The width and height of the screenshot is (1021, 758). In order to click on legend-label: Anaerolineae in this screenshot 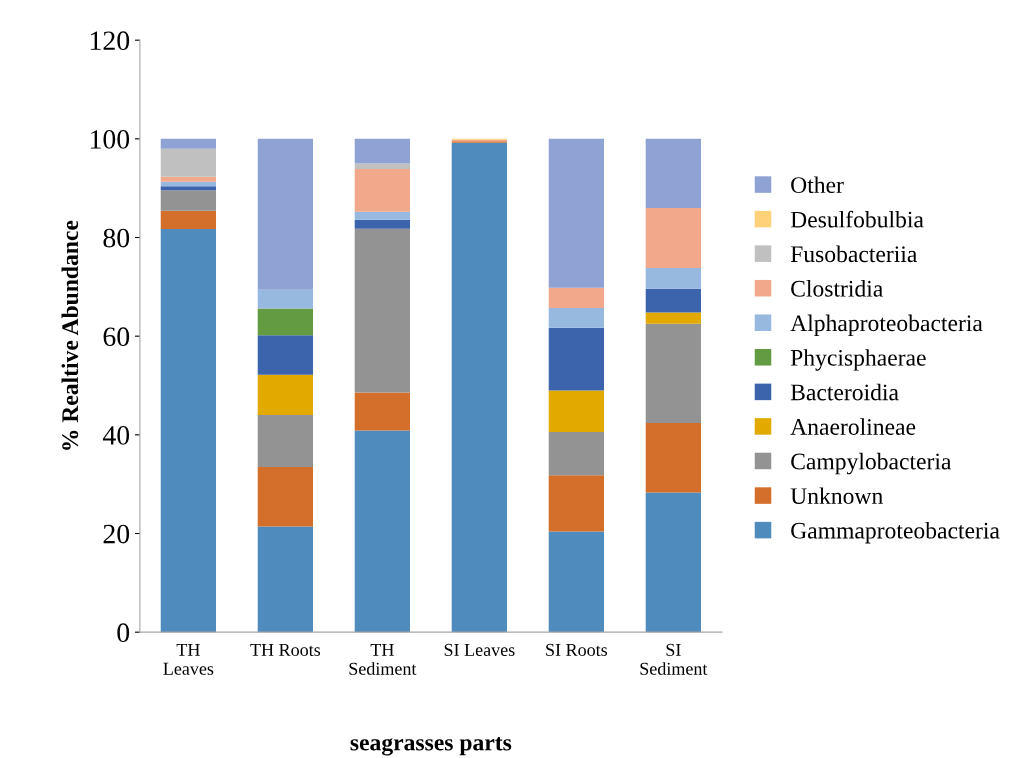, I will do `click(853, 426)`.